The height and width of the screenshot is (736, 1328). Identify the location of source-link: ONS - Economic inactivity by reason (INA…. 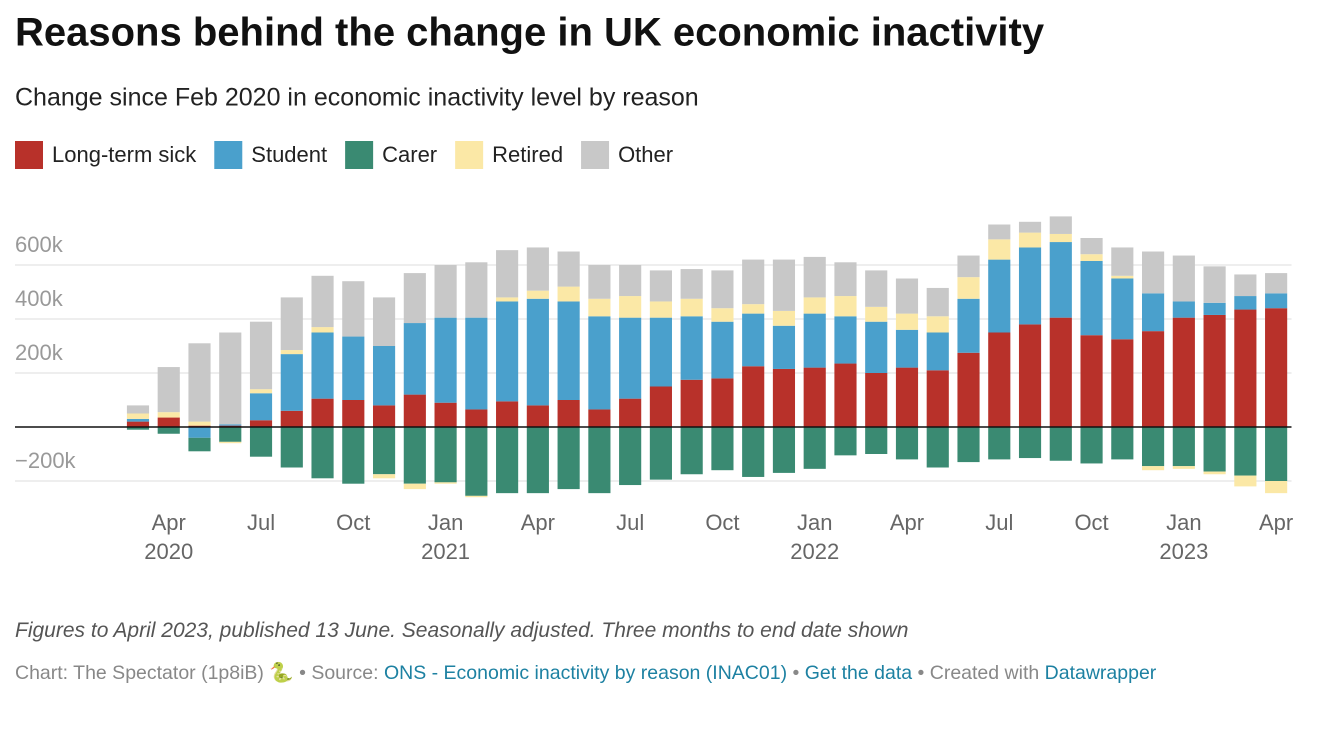
(585, 673).